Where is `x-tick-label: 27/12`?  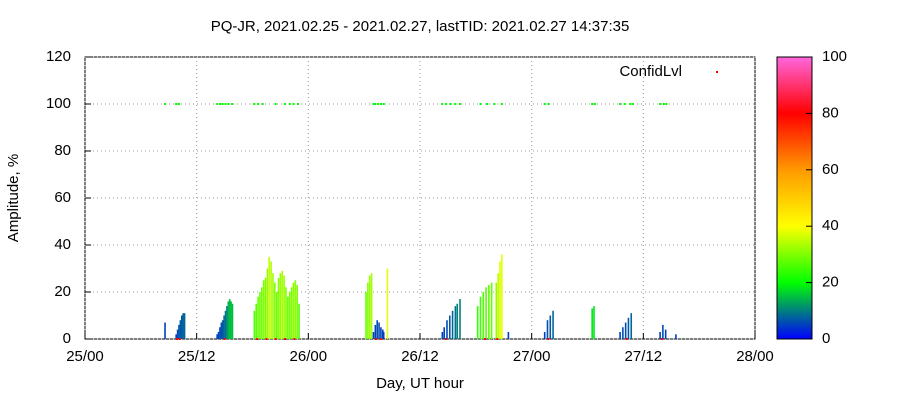 x-tick-label: 27/12 is located at coordinates (644, 356).